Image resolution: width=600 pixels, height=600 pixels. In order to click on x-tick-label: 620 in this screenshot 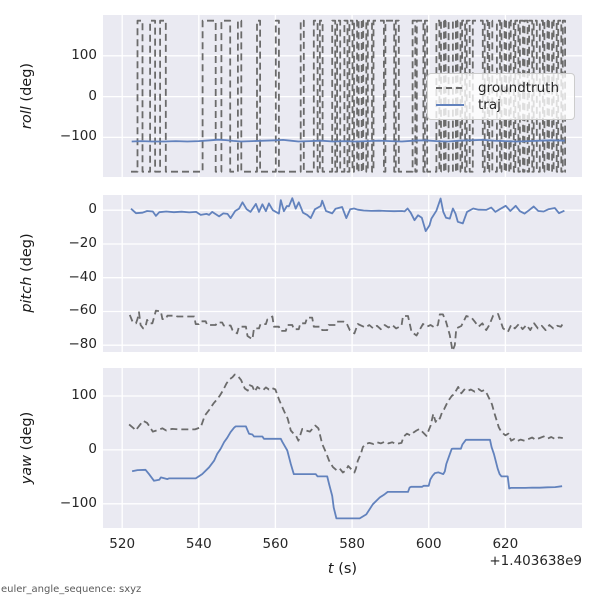, I will do `click(505, 544)`.